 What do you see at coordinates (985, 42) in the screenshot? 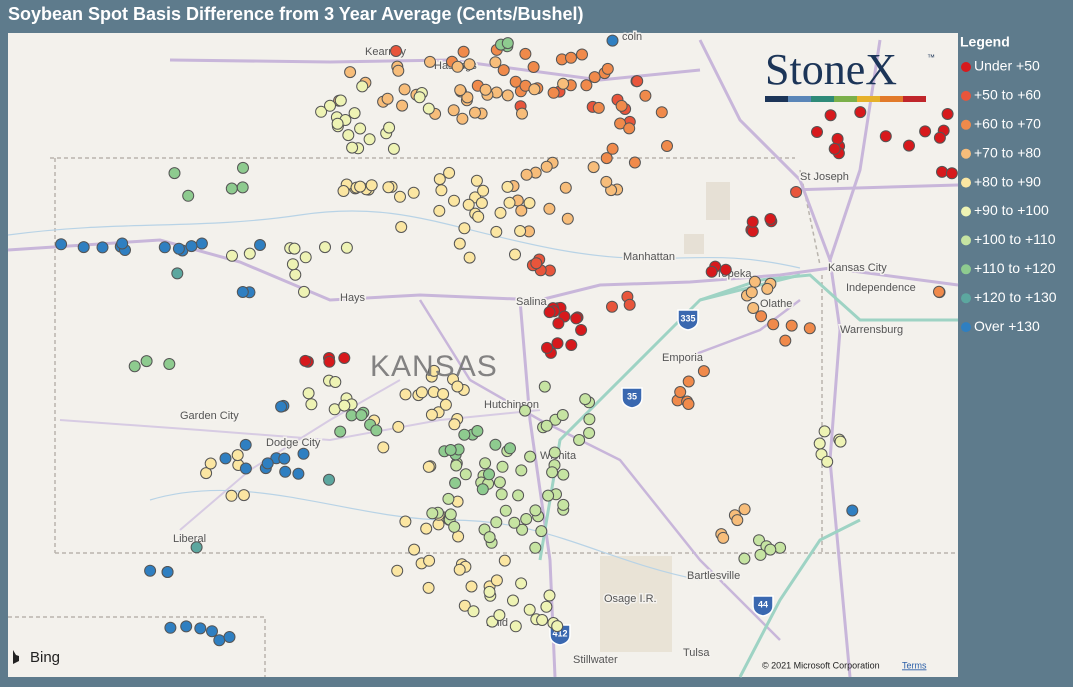
I see `legend-title: Legend` at bounding box center [985, 42].